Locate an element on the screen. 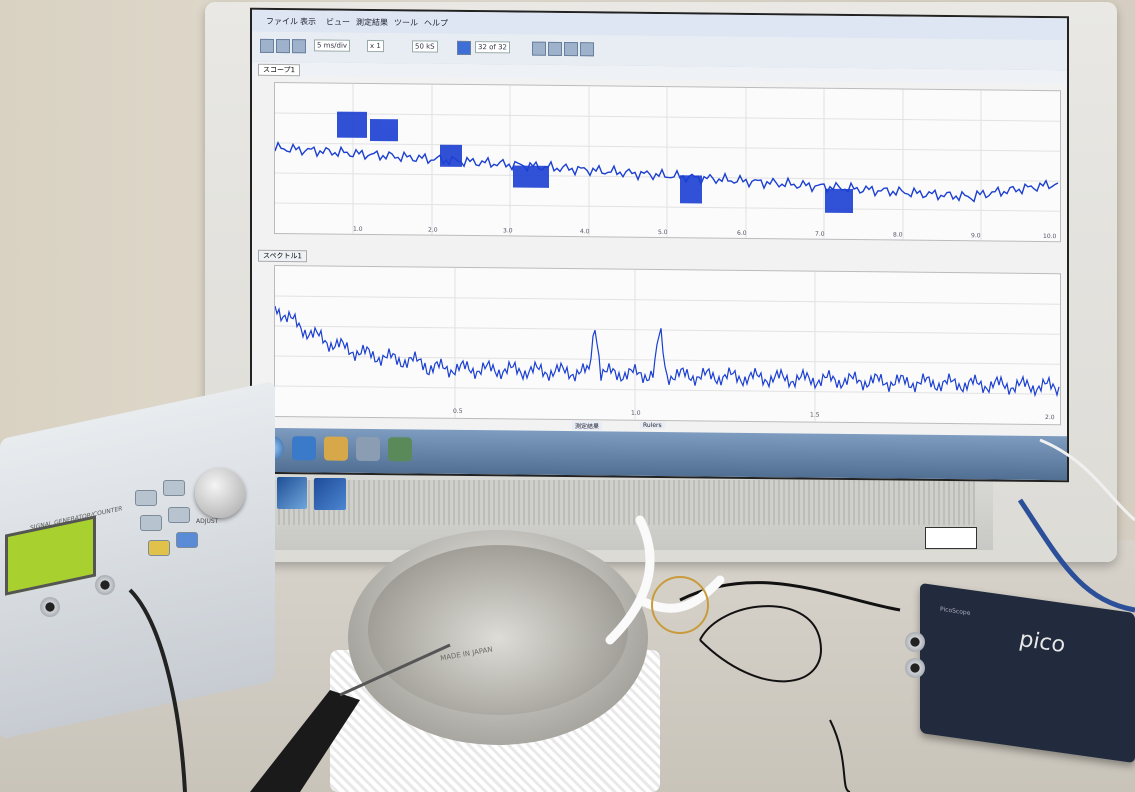 The image size is (1135, 792). coil-wire is located at coordinates (680, 605).